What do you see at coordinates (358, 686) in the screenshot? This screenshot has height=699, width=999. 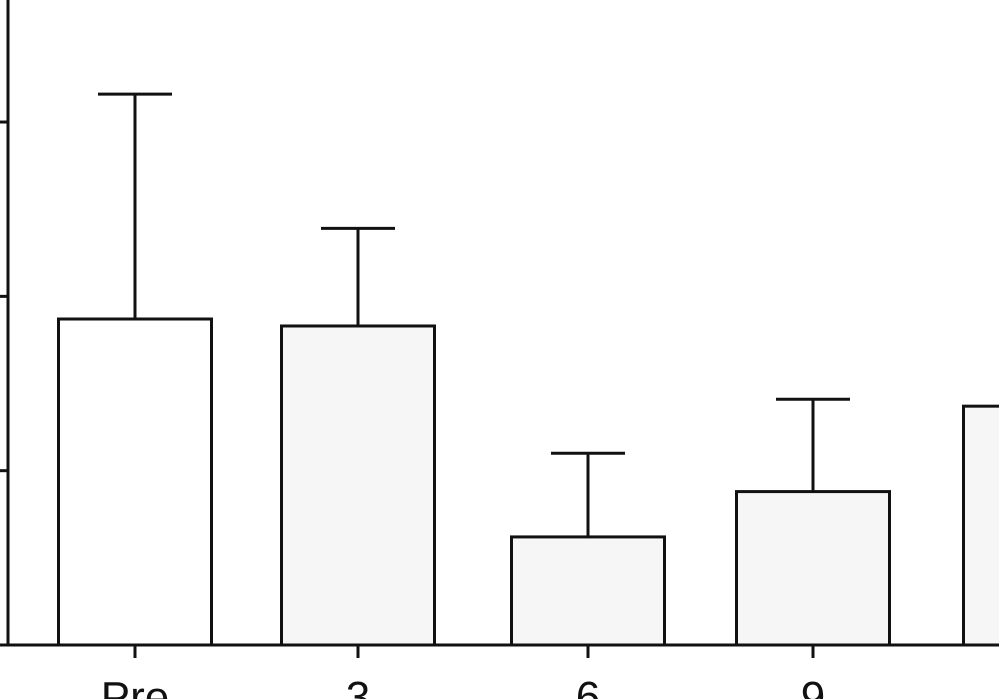 I see `x-tick-label-1: 3` at bounding box center [358, 686].